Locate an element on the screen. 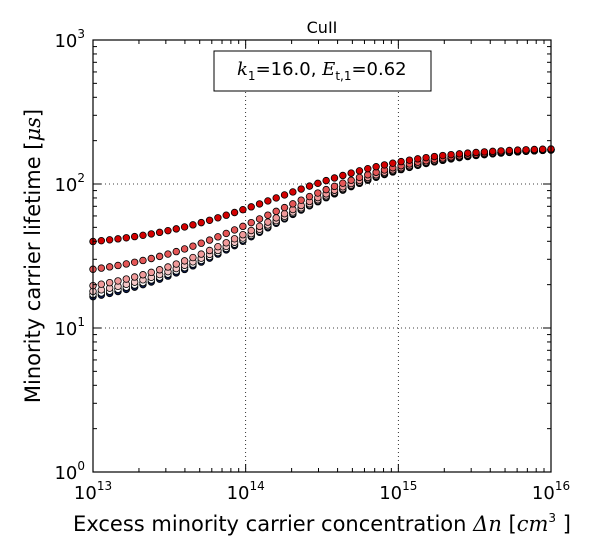  legend-k-value: =16.0, is located at coordinates (289, 69).